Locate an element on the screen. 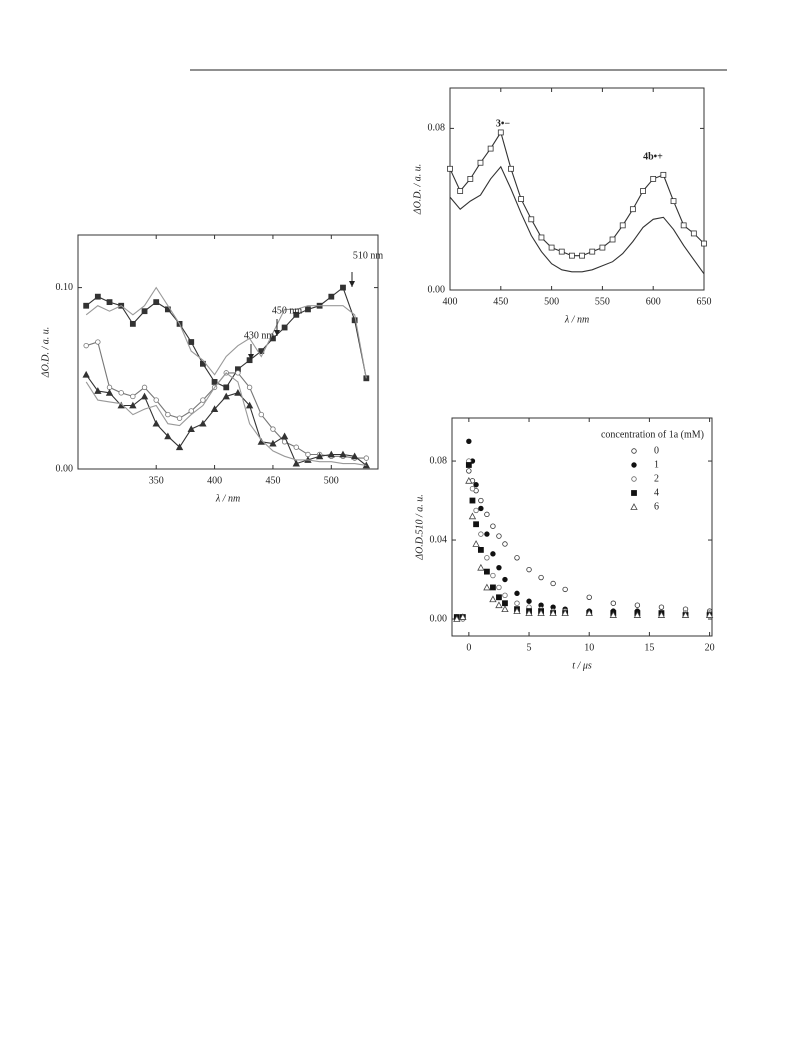  x-tick-label: 0 is located at coordinates (468, 647).